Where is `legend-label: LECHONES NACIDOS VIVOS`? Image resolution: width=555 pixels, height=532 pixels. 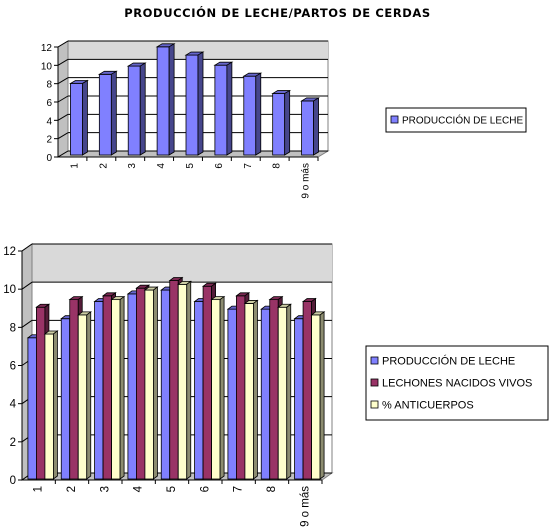
legend-label: LECHONES NACIDOS VIVOS is located at coordinates (457, 384).